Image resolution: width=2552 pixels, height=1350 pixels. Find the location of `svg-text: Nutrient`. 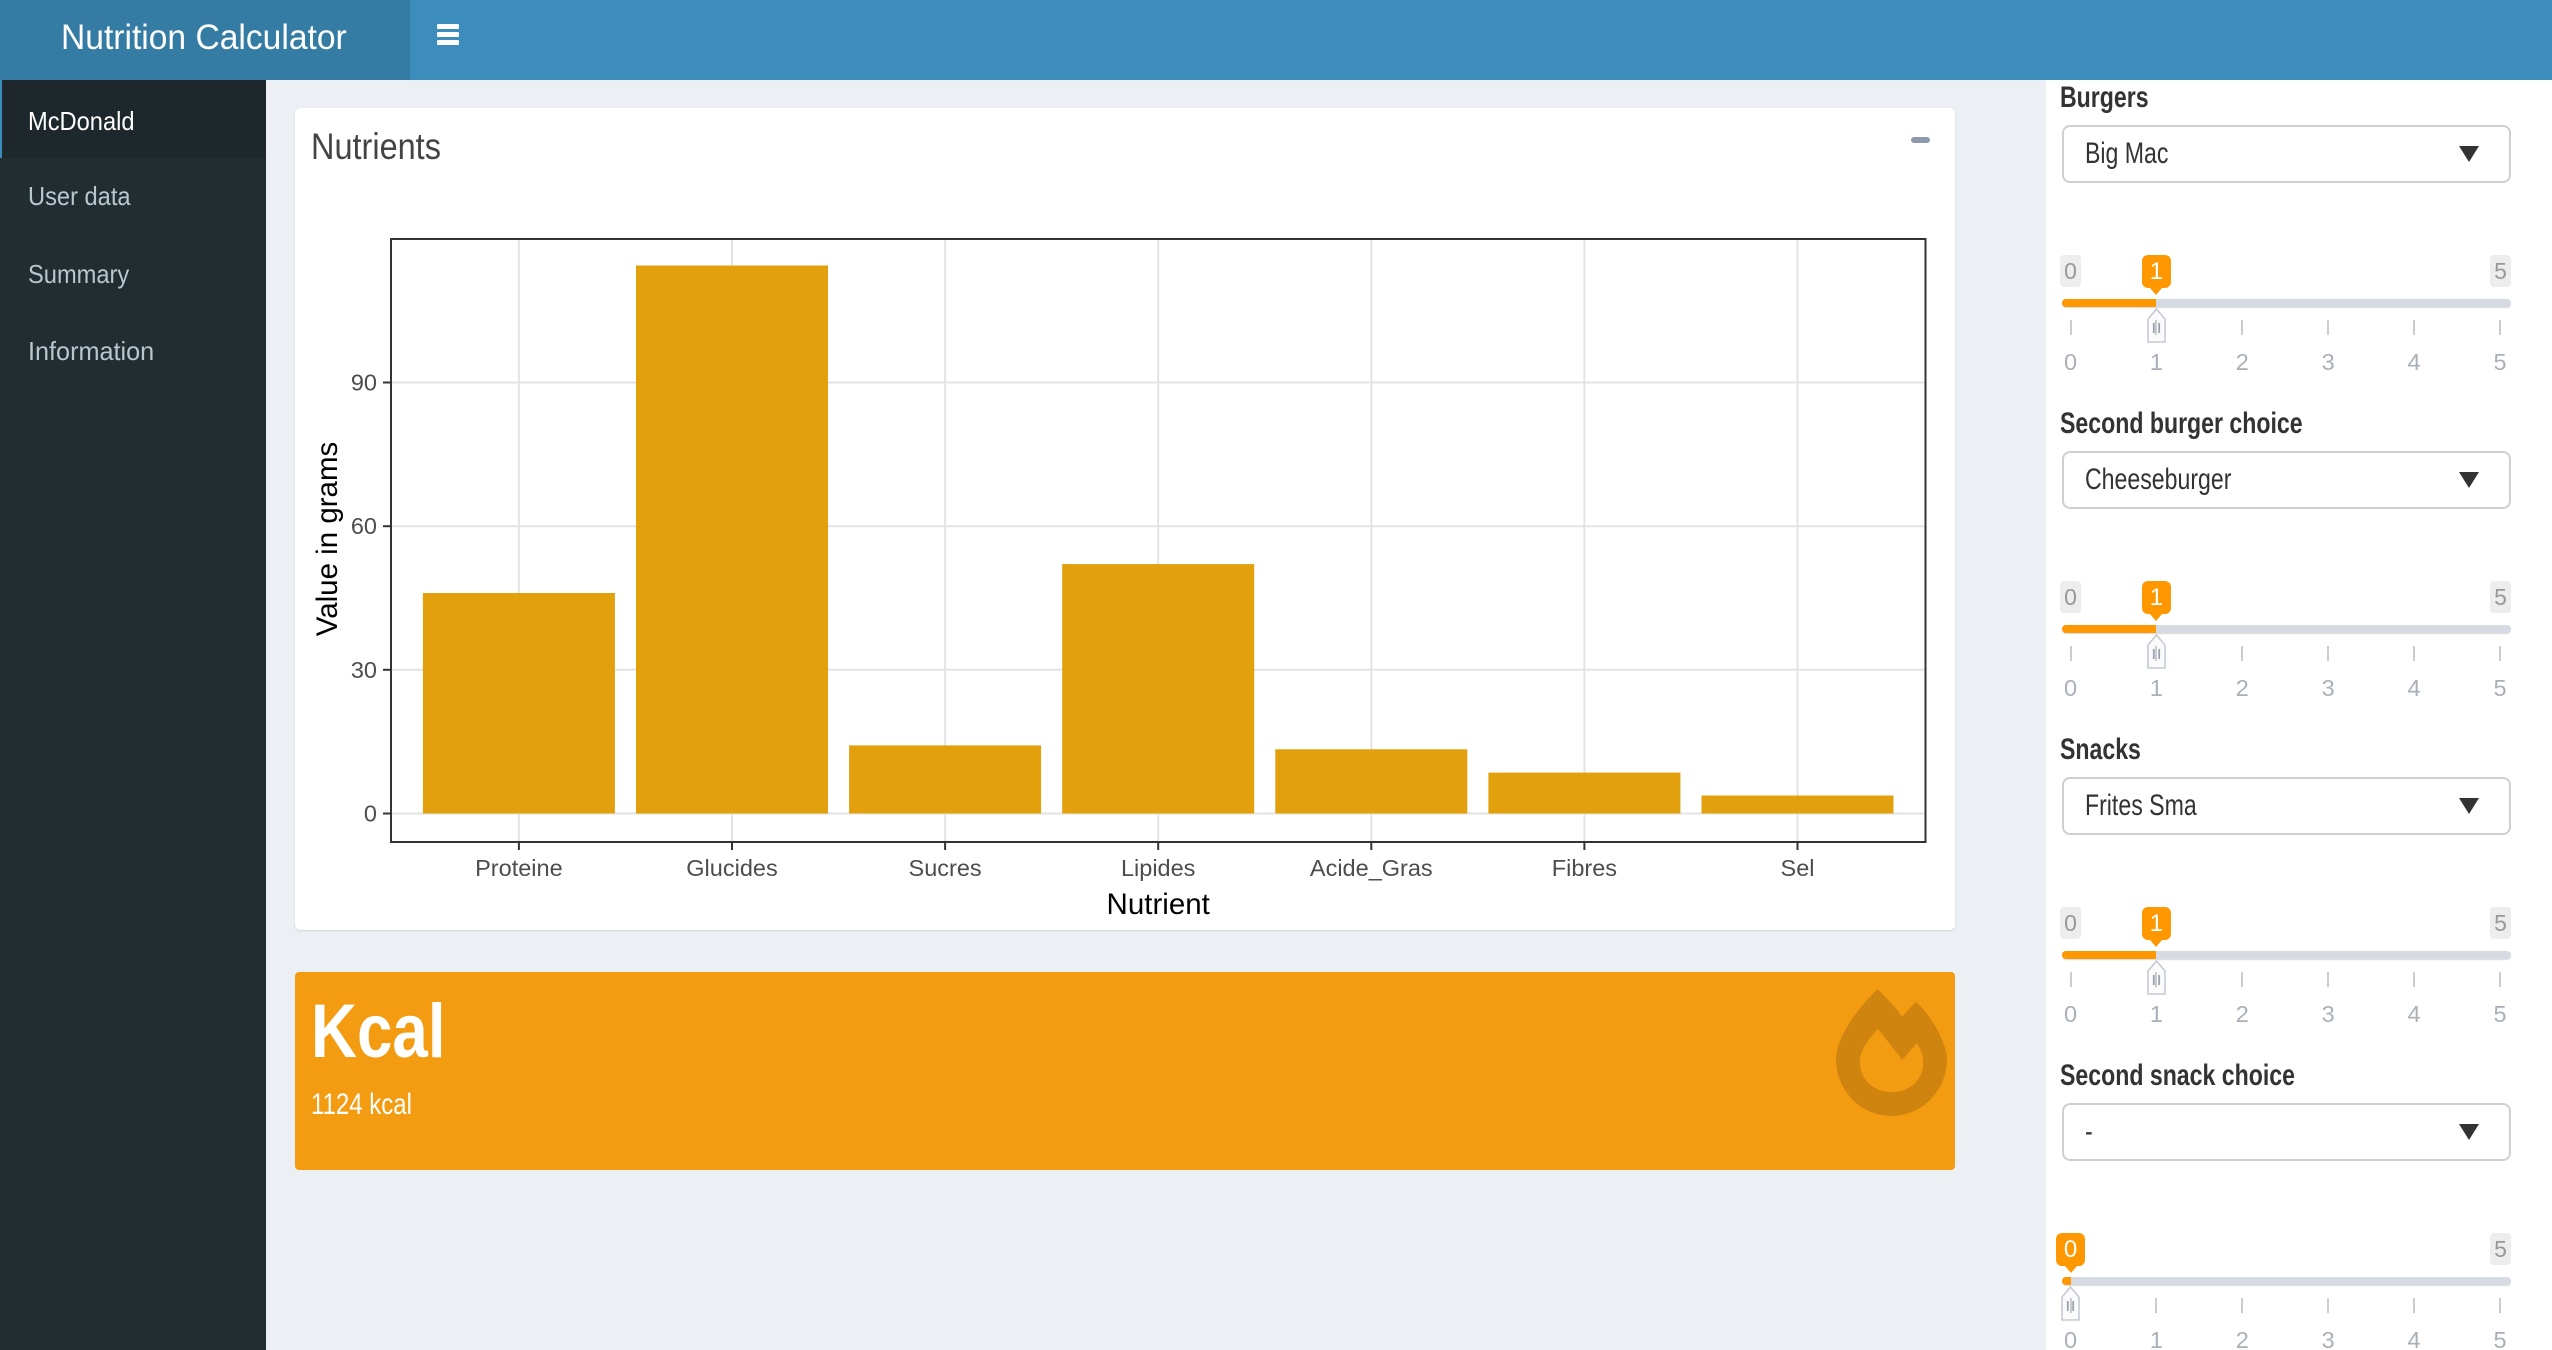

svg-text: Nutrient is located at coordinates (1158, 904).